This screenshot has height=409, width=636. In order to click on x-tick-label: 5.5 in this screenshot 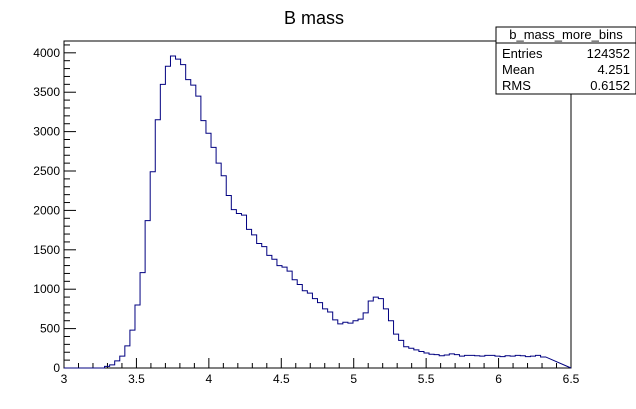, I will do `click(426, 379)`.